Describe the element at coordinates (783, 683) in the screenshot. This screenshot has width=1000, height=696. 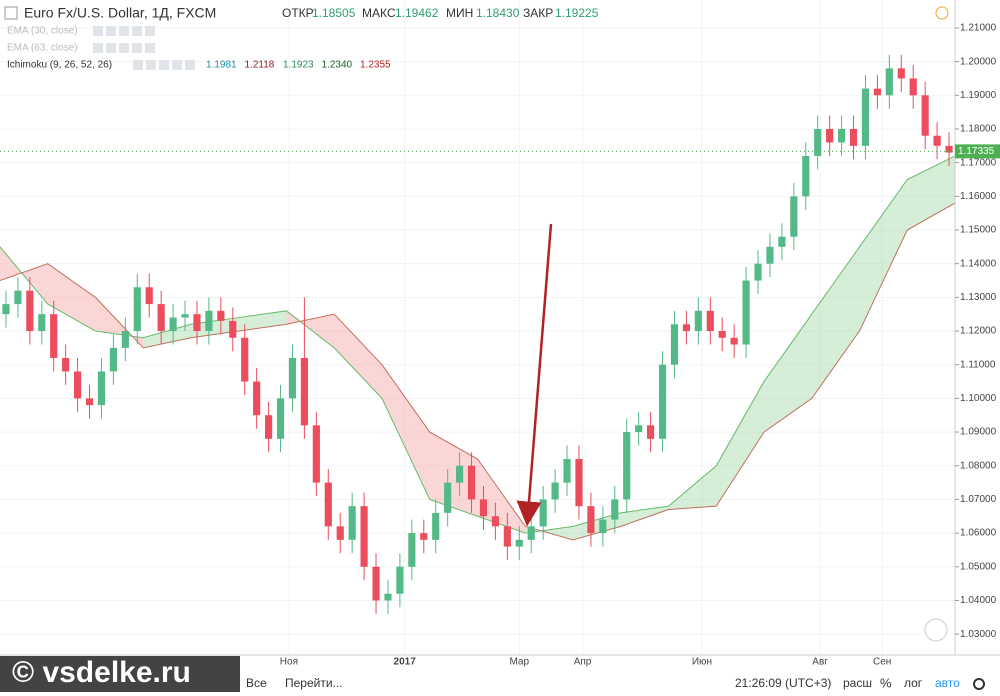
I see `clock: 21:26:09 (UTC+3)` at that location.